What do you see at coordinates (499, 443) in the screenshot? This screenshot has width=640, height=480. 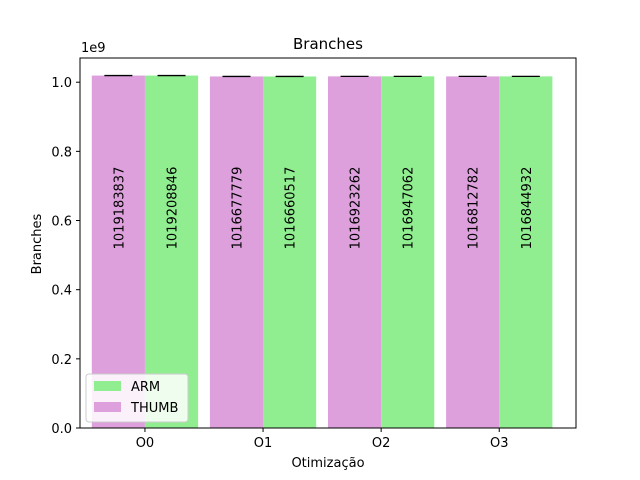 I see `x-tick-label: O3` at bounding box center [499, 443].